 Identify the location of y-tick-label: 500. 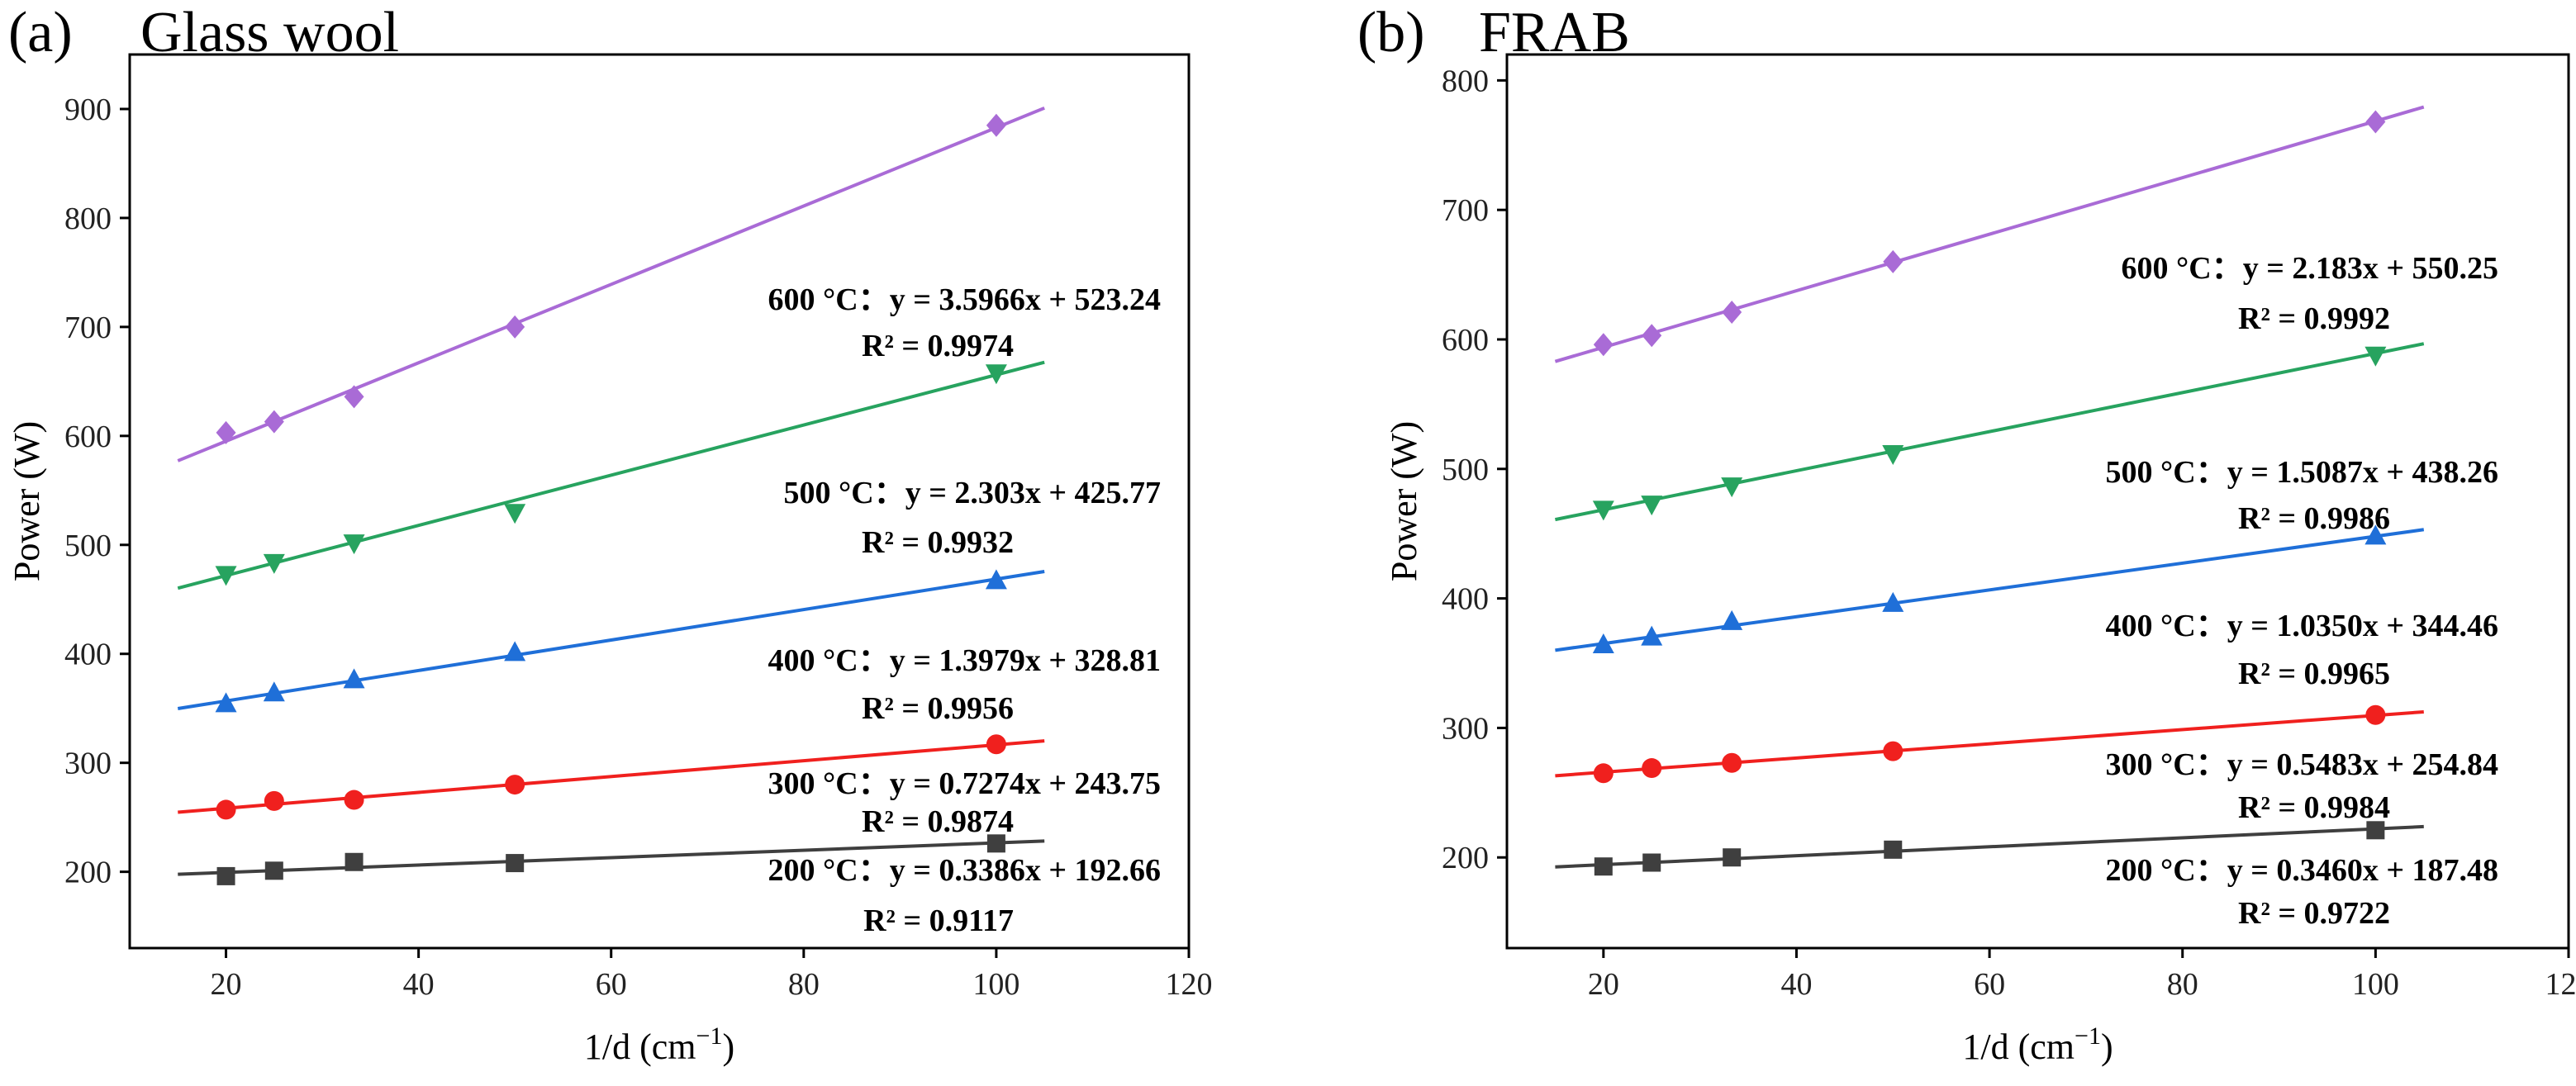
(88, 546).